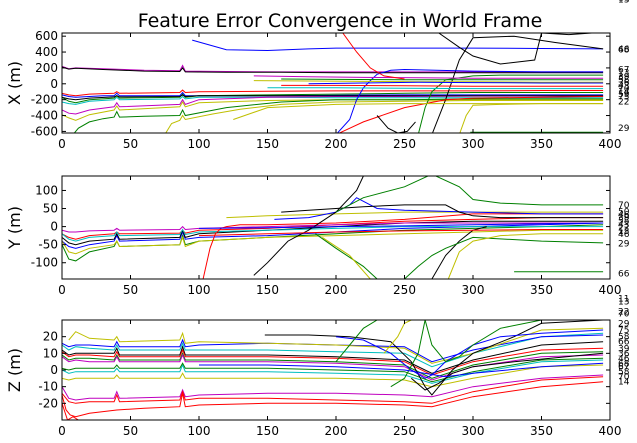 The height and width of the screenshot is (443, 637). I want to click on x-tick-label: 100, so click(199, 431).